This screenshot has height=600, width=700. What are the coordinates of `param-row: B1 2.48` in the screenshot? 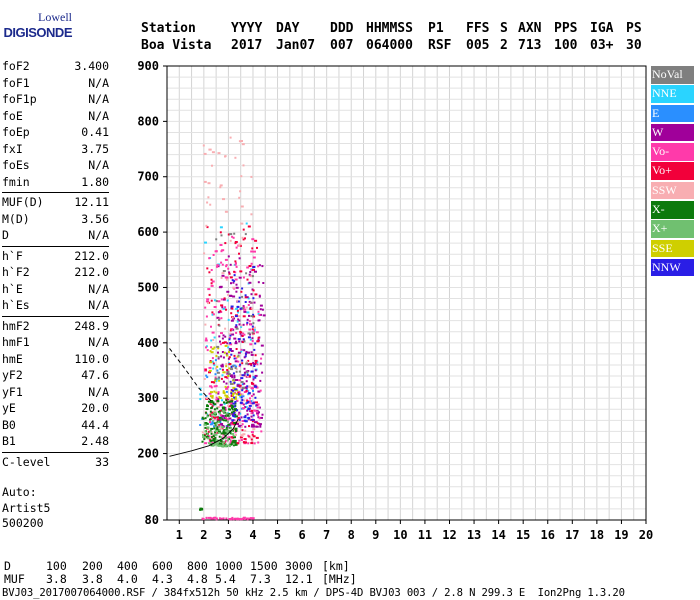 It's located at (55, 441).